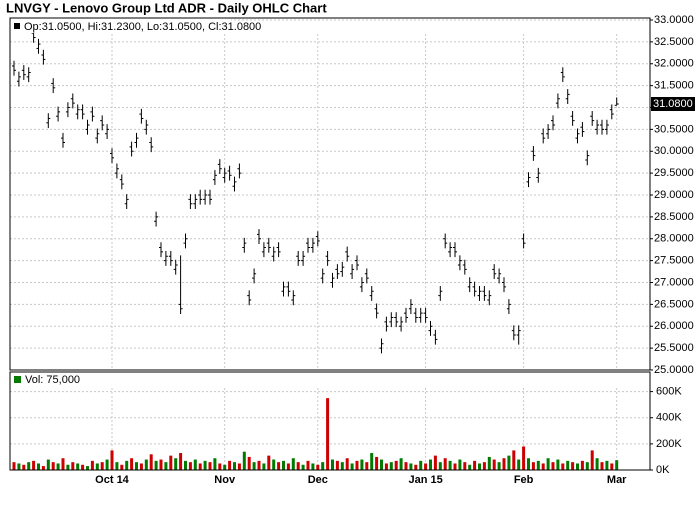  What do you see at coordinates (52, 380) in the screenshot?
I see `volume-readout: Vol: 75,000` at bounding box center [52, 380].